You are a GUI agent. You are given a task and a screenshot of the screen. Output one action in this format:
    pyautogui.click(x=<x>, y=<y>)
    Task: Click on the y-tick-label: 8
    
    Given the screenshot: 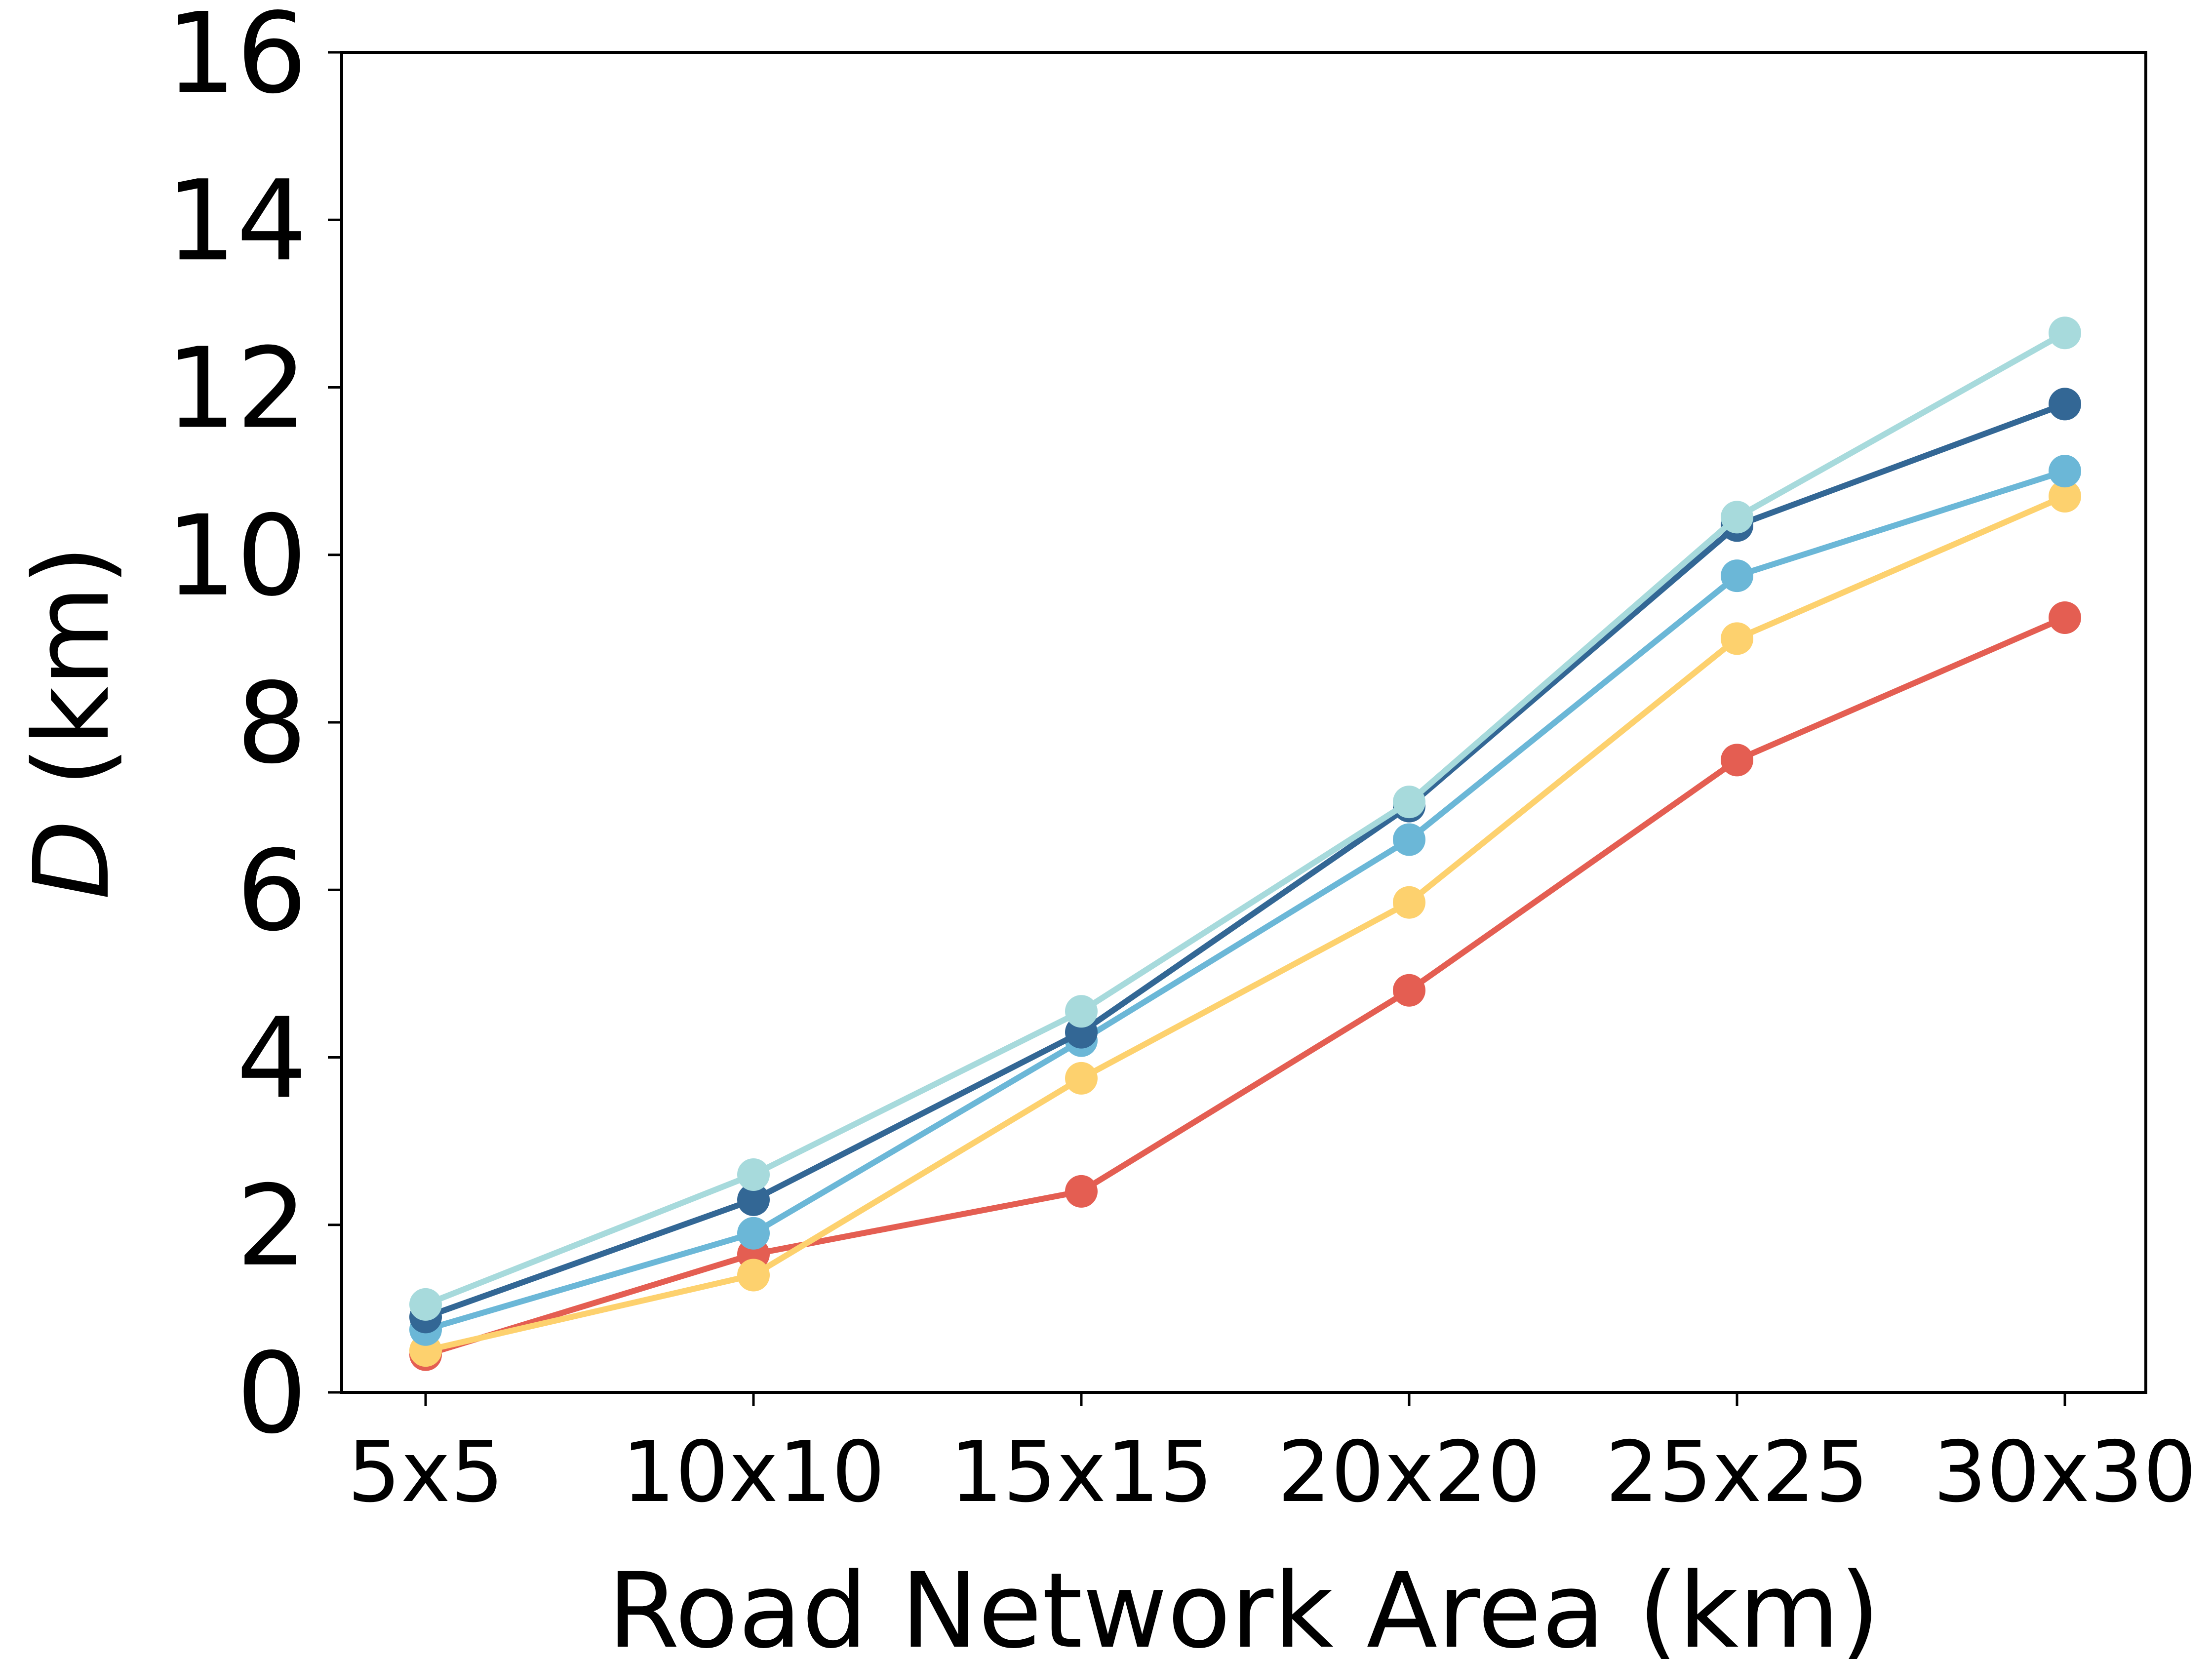 What is the action you would take?
    pyautogui.click(x=272, y=724)
    